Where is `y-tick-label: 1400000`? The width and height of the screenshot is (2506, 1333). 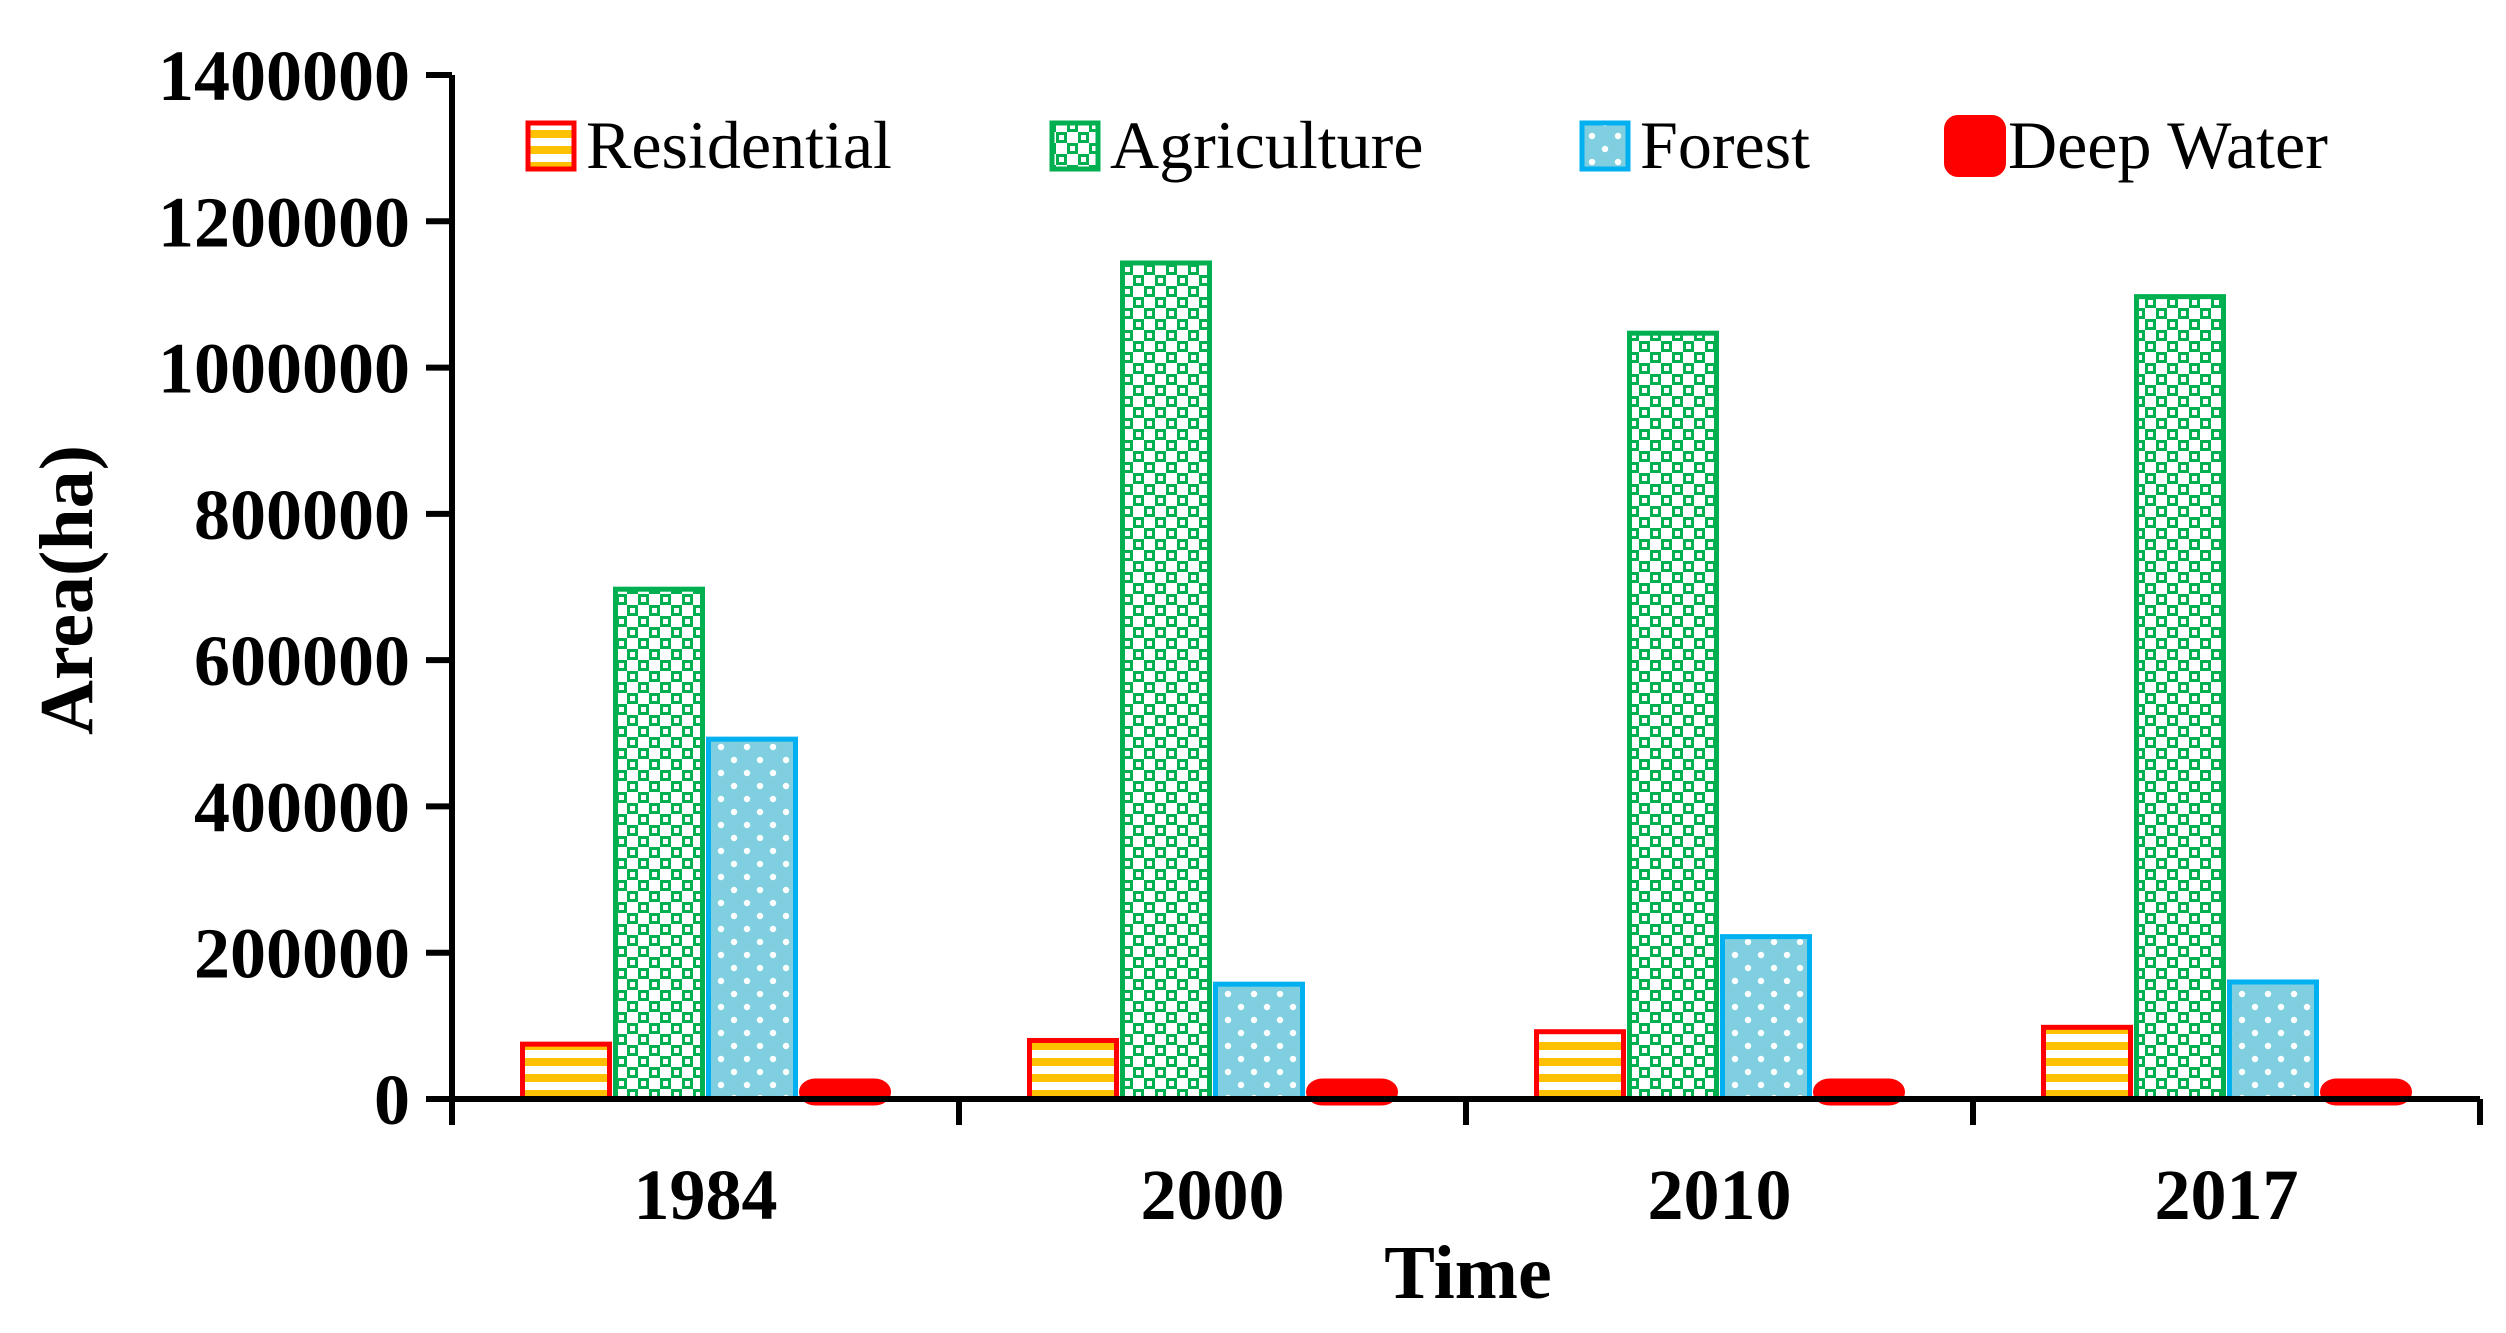 y-tick-label: 1400000 is located at coordinates (284, 76).